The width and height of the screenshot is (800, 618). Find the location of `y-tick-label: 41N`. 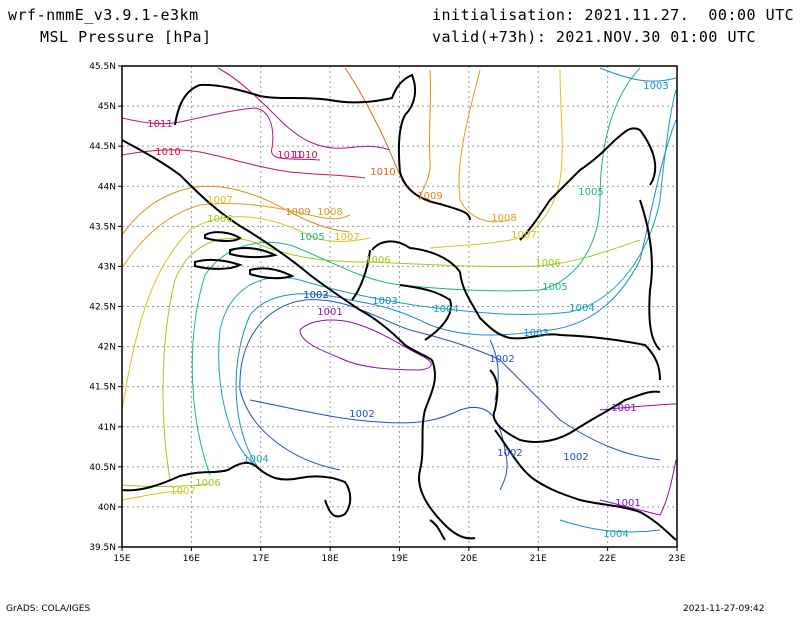

y-tick-label: 41N is located at coordinates (107, 428).